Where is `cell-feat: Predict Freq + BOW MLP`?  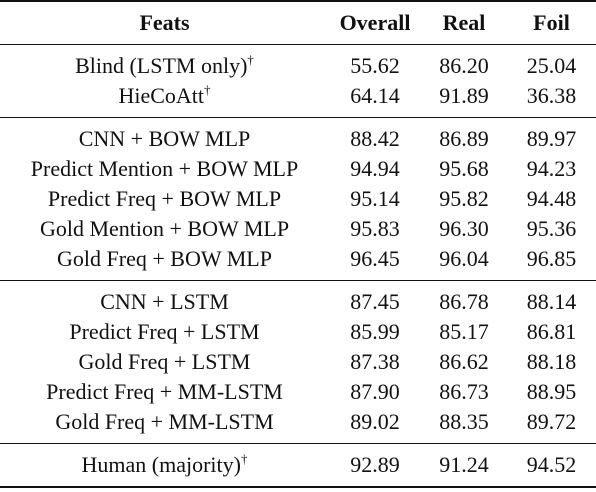 cell-feat: Predict Freq + BOW MLP is located at coordinates (164, 199).